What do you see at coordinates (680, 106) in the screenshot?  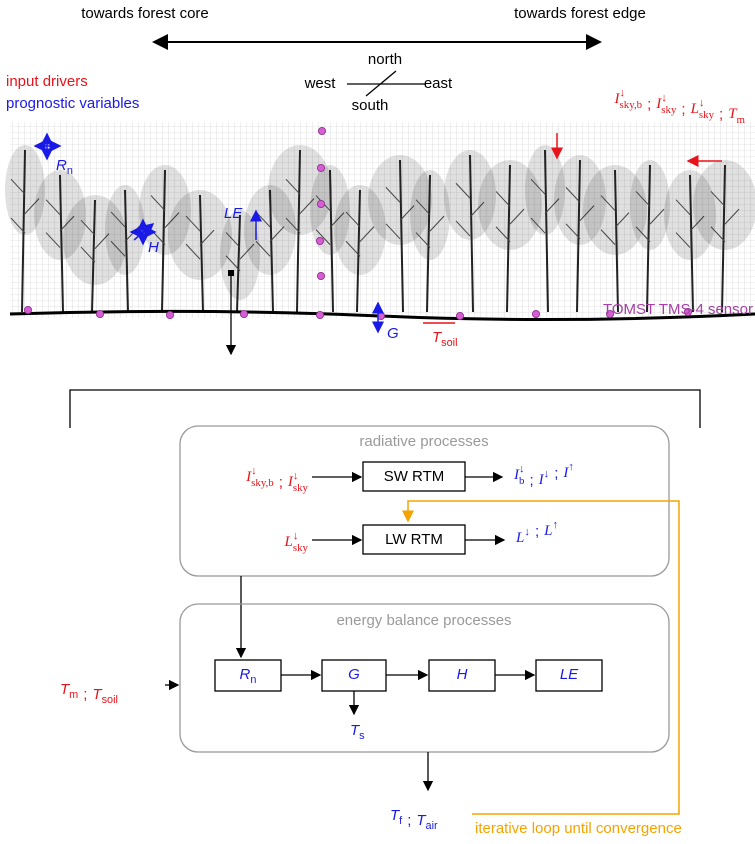 I see `input-drivers: I↓ sky,b; I↓ sky; L↓ sky; Tm` at bounding box center [680, 106].